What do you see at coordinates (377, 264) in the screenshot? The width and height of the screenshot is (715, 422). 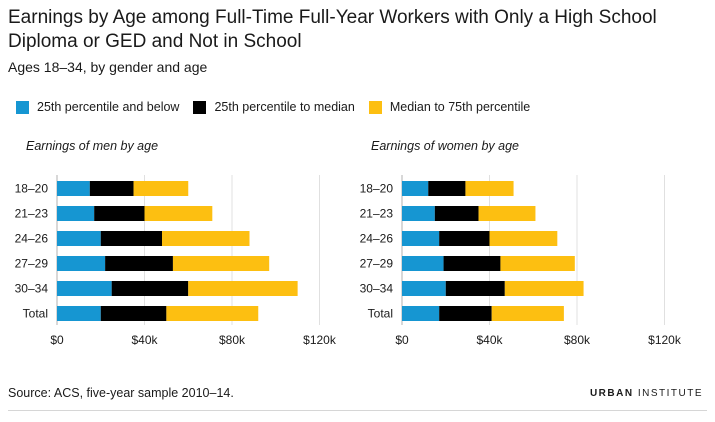 I see `women-category-label: 27–29` at bounding box center [377, 264].